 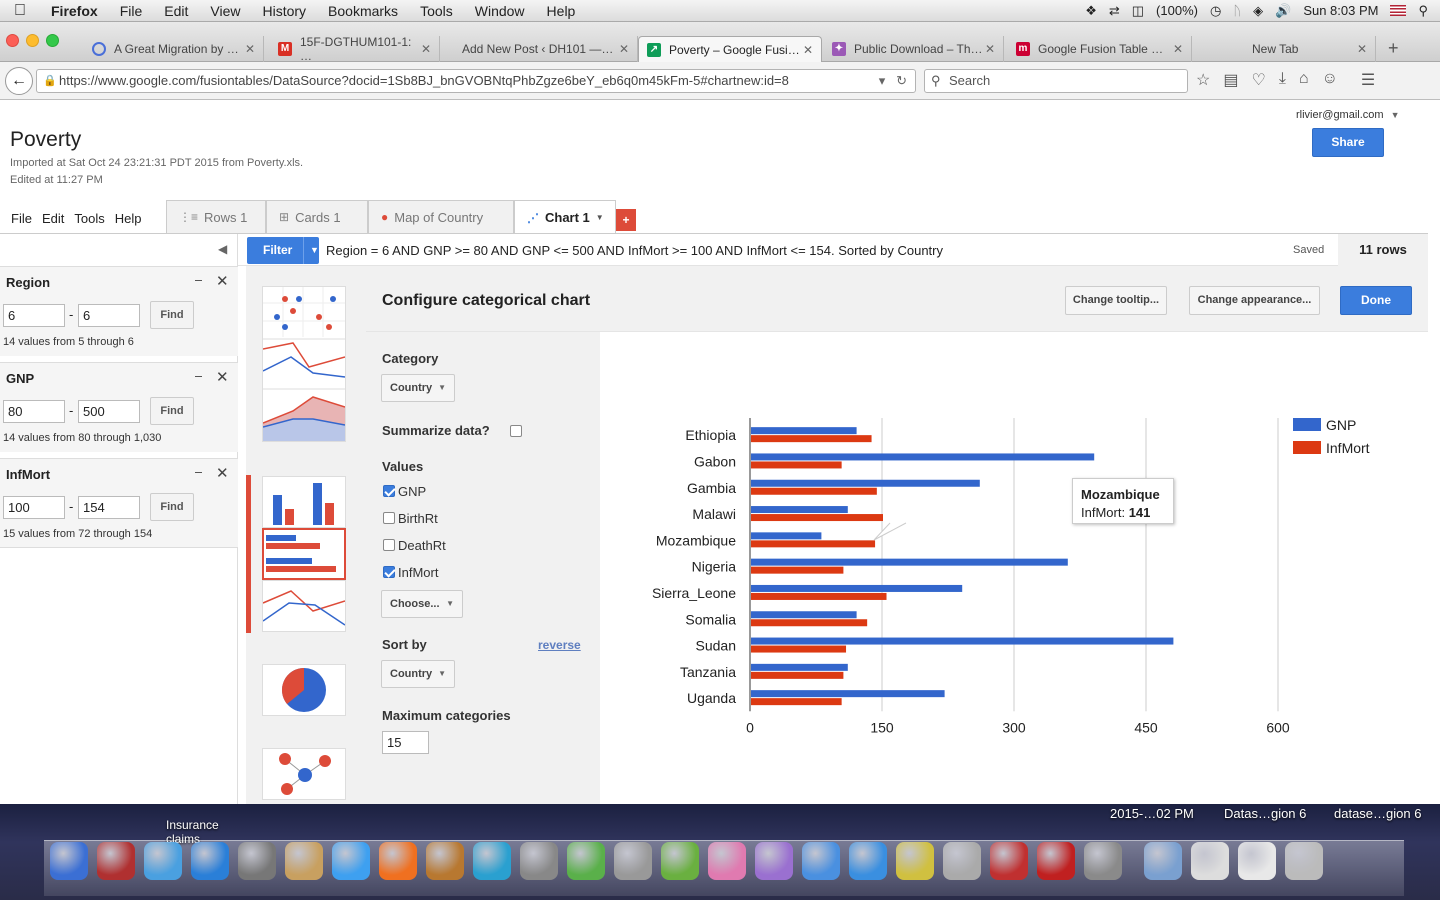 What do you see at coordinates (176, 10) in the screenshot?
I see `menu-edit: Edit` at bounding box center [176, 10].